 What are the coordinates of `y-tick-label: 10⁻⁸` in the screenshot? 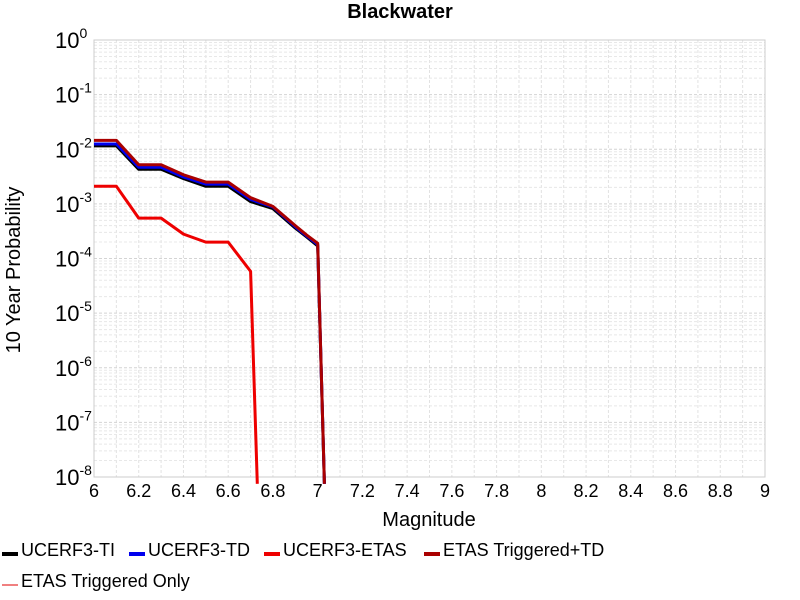 It's located at (73, 476).